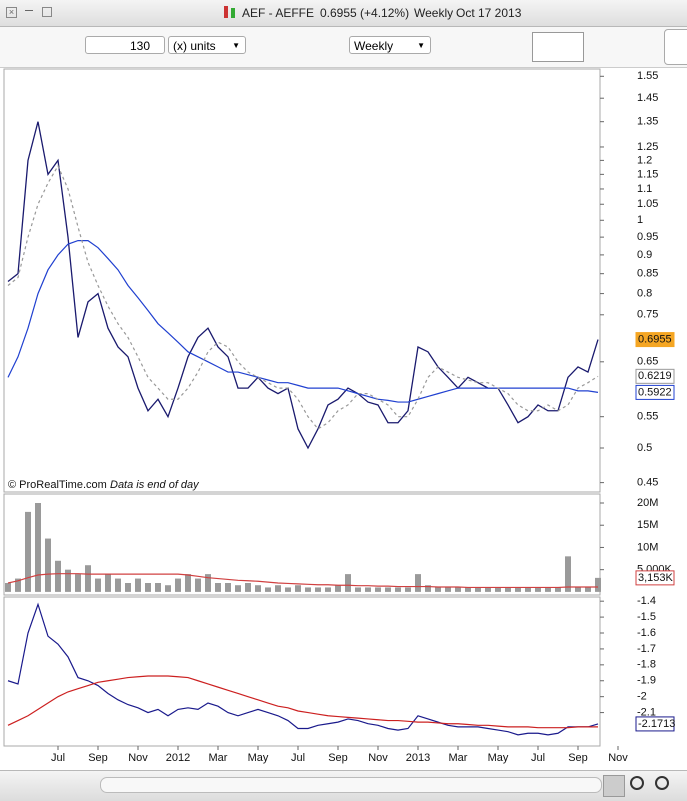 The width and height of the screenshot is (687, 801). Describe the element at coordinates (646, 712) in the screenshot. I see `y-tick-label: -2.1` at that location.